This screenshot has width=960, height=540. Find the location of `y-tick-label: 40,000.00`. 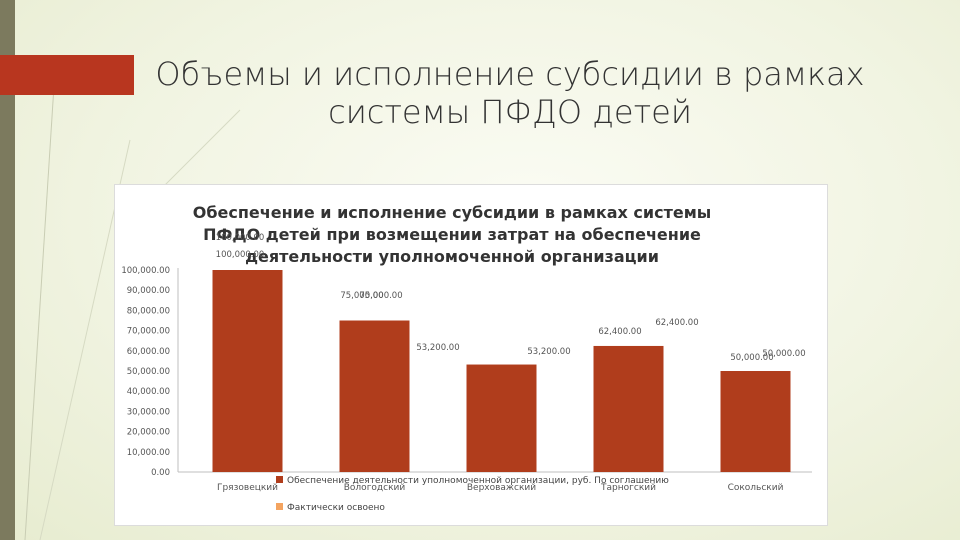

y-tick-label: 40,000.00 is located at coordinates (148, 392).